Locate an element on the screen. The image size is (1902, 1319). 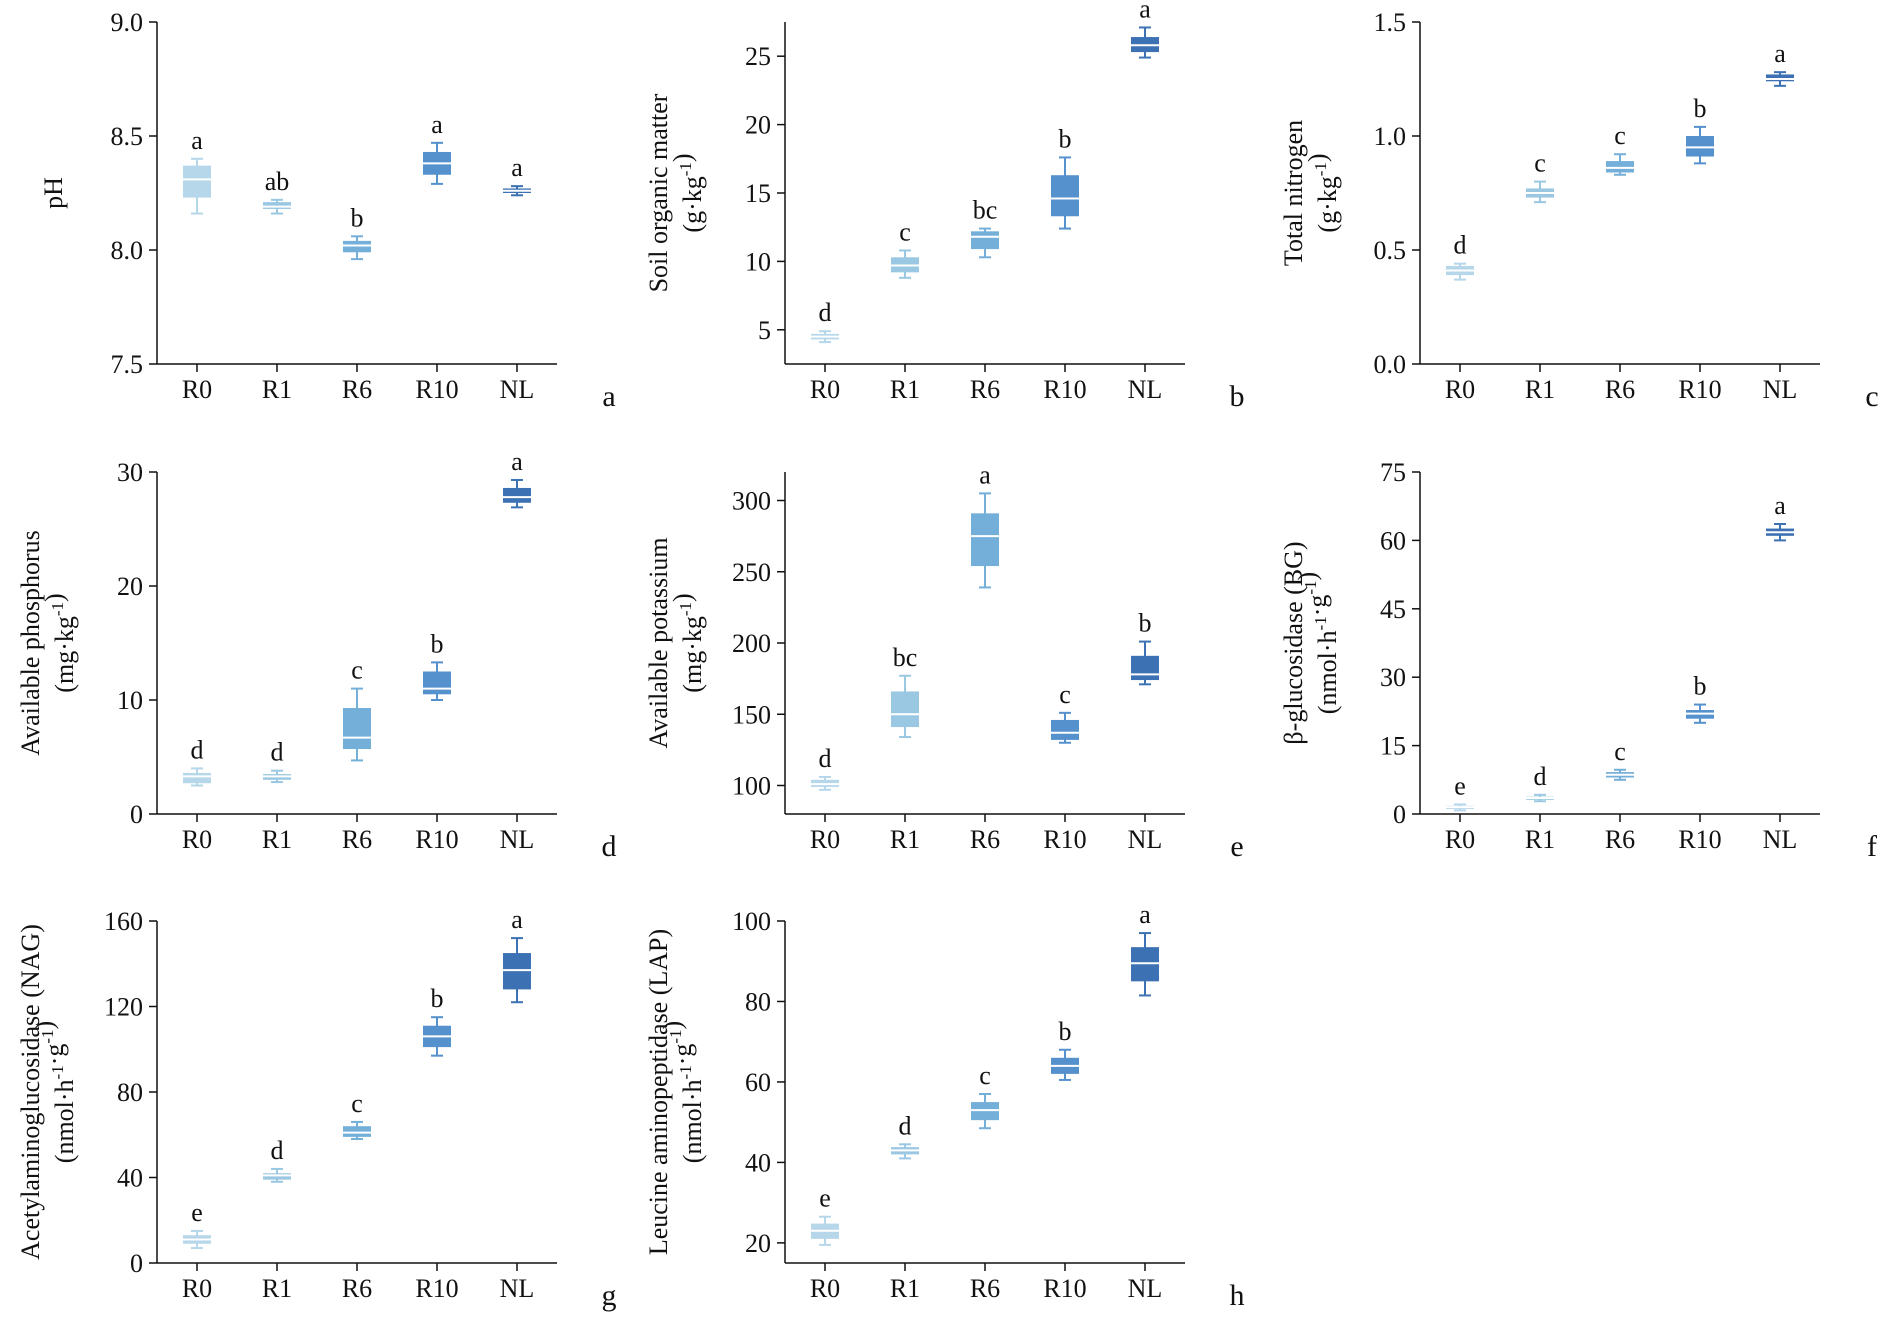
panel-letter: b is located at coordinates (1237, 396).